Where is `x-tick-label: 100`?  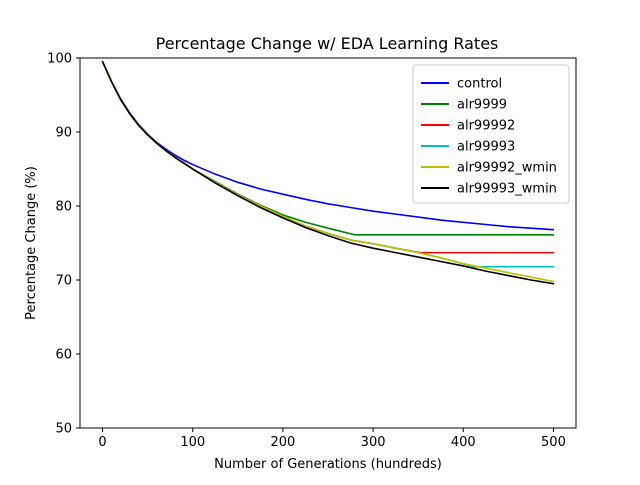
x-tick-label: 100 is located at coordinates (192, 442).